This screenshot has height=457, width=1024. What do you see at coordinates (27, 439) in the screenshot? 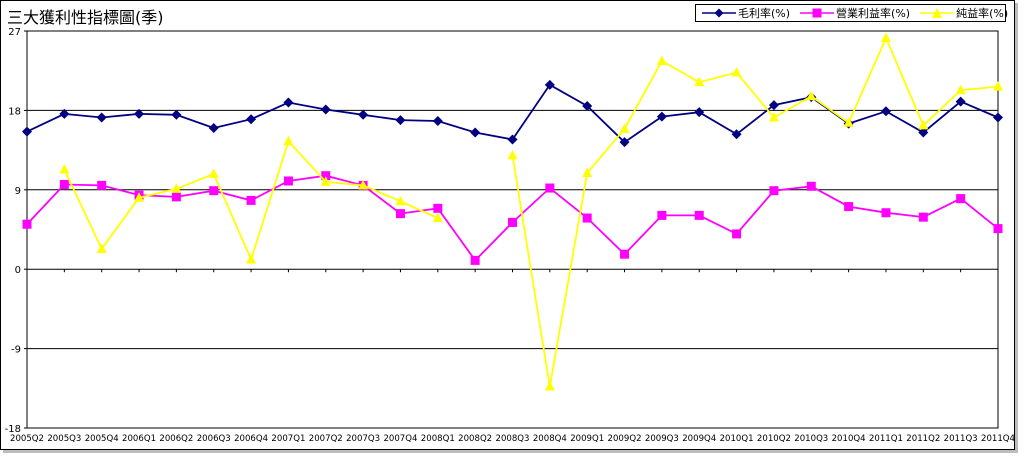
I see `x-tick-label: 2005Q2` at bounding box center [27, 439].